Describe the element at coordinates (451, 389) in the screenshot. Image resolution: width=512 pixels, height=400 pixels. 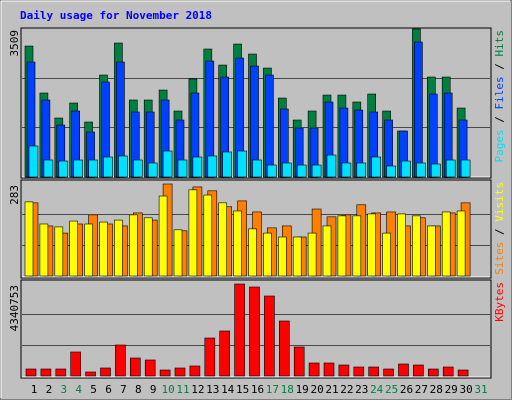
I see `x-tick-label: 29` at that location.